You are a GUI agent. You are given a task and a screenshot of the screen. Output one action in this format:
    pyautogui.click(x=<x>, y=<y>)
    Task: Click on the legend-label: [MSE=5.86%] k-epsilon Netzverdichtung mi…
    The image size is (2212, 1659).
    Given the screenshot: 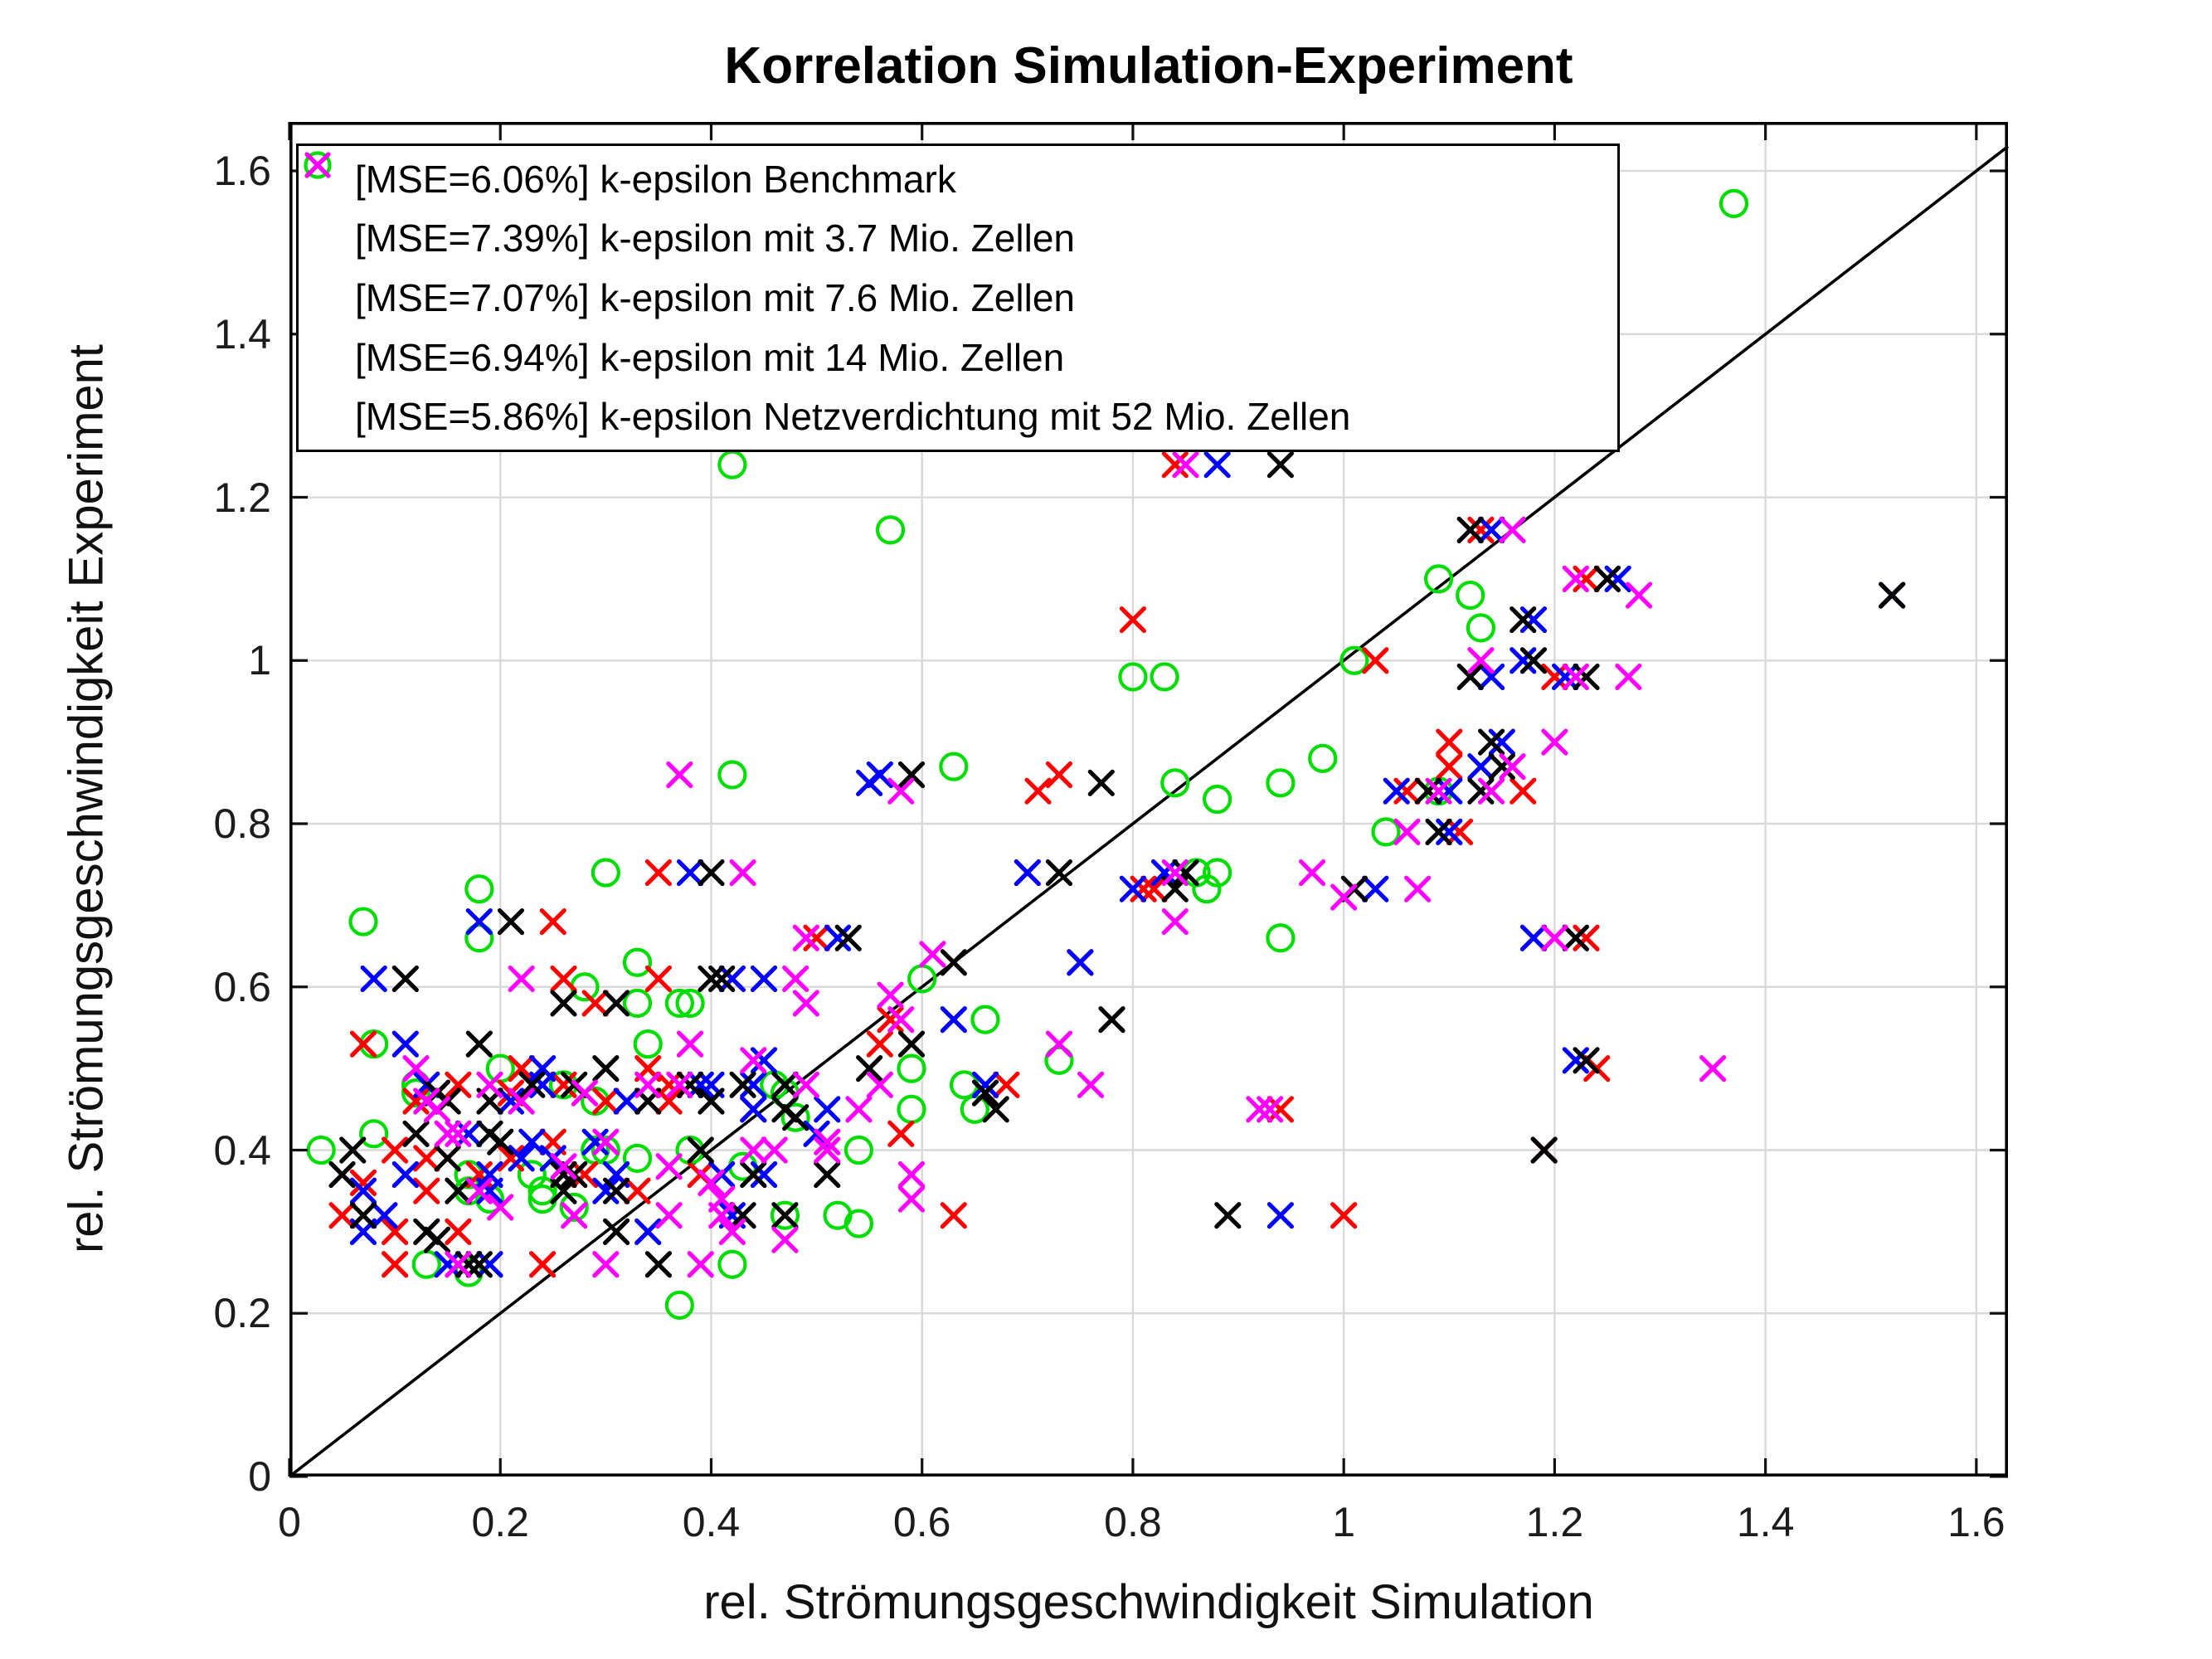 What is the action you would take?
    pyautogui.click(x=853, y=417)
    